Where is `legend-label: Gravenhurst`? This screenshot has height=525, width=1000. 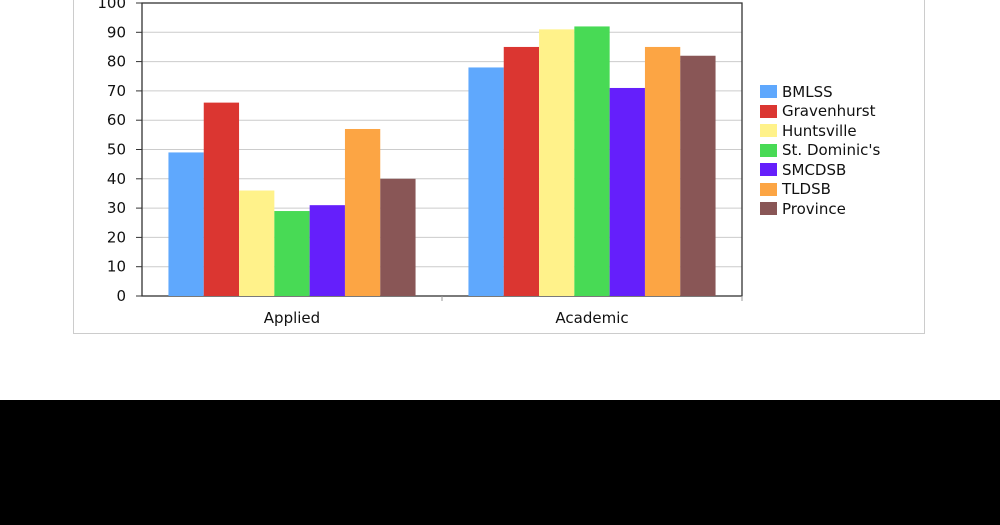 legend-label: Gravenhurst is located at coordinates (829, 111).